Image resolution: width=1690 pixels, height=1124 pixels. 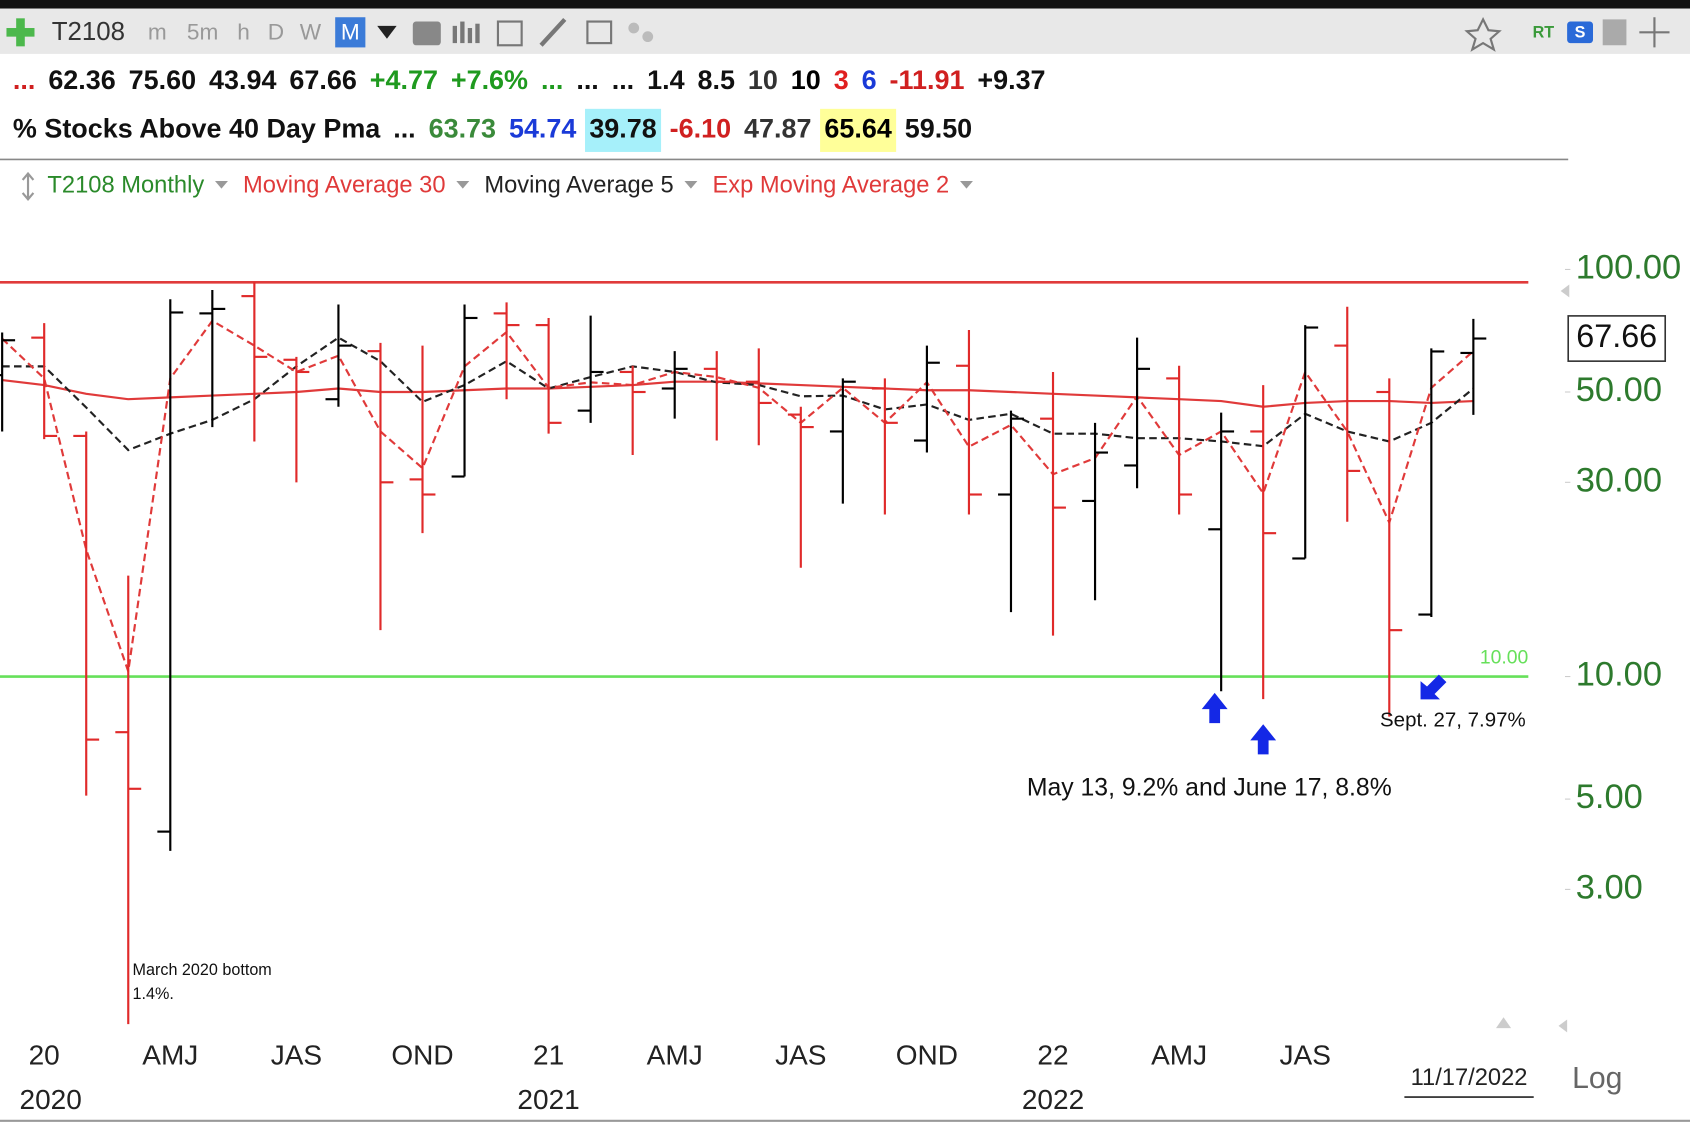 What do you see at coordinates (1628, 268) in the screenshot?
I see `y-tick-label: 100.00` at bounding box center [1628, 268].